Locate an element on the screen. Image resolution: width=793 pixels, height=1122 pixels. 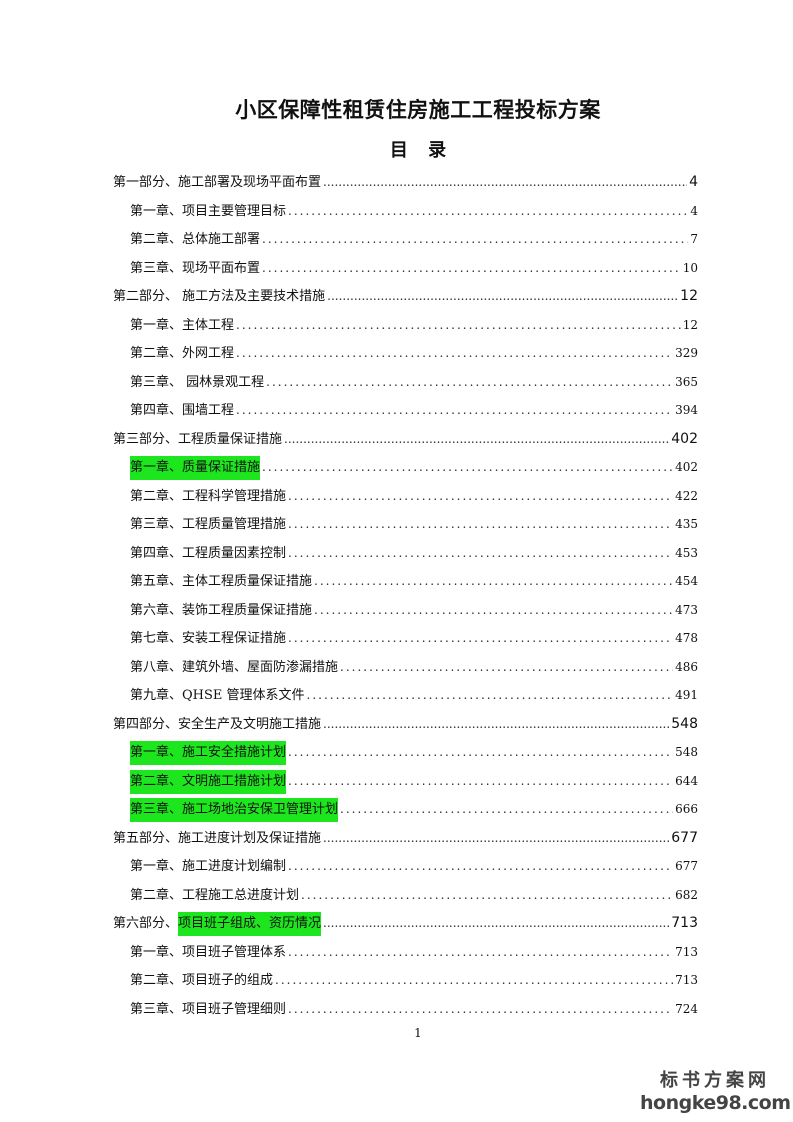
toc-entry-page: 402 is located at coordinates (686, 467).